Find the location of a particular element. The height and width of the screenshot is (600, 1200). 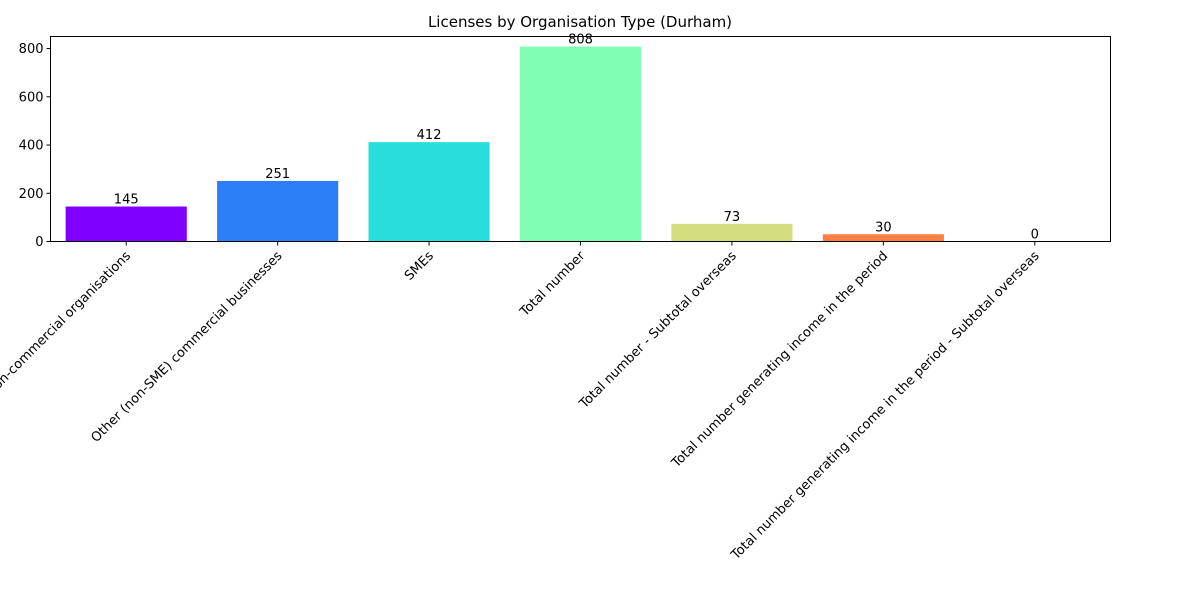

bar-value-label-0: 145 is located at coordinates (126, 200).